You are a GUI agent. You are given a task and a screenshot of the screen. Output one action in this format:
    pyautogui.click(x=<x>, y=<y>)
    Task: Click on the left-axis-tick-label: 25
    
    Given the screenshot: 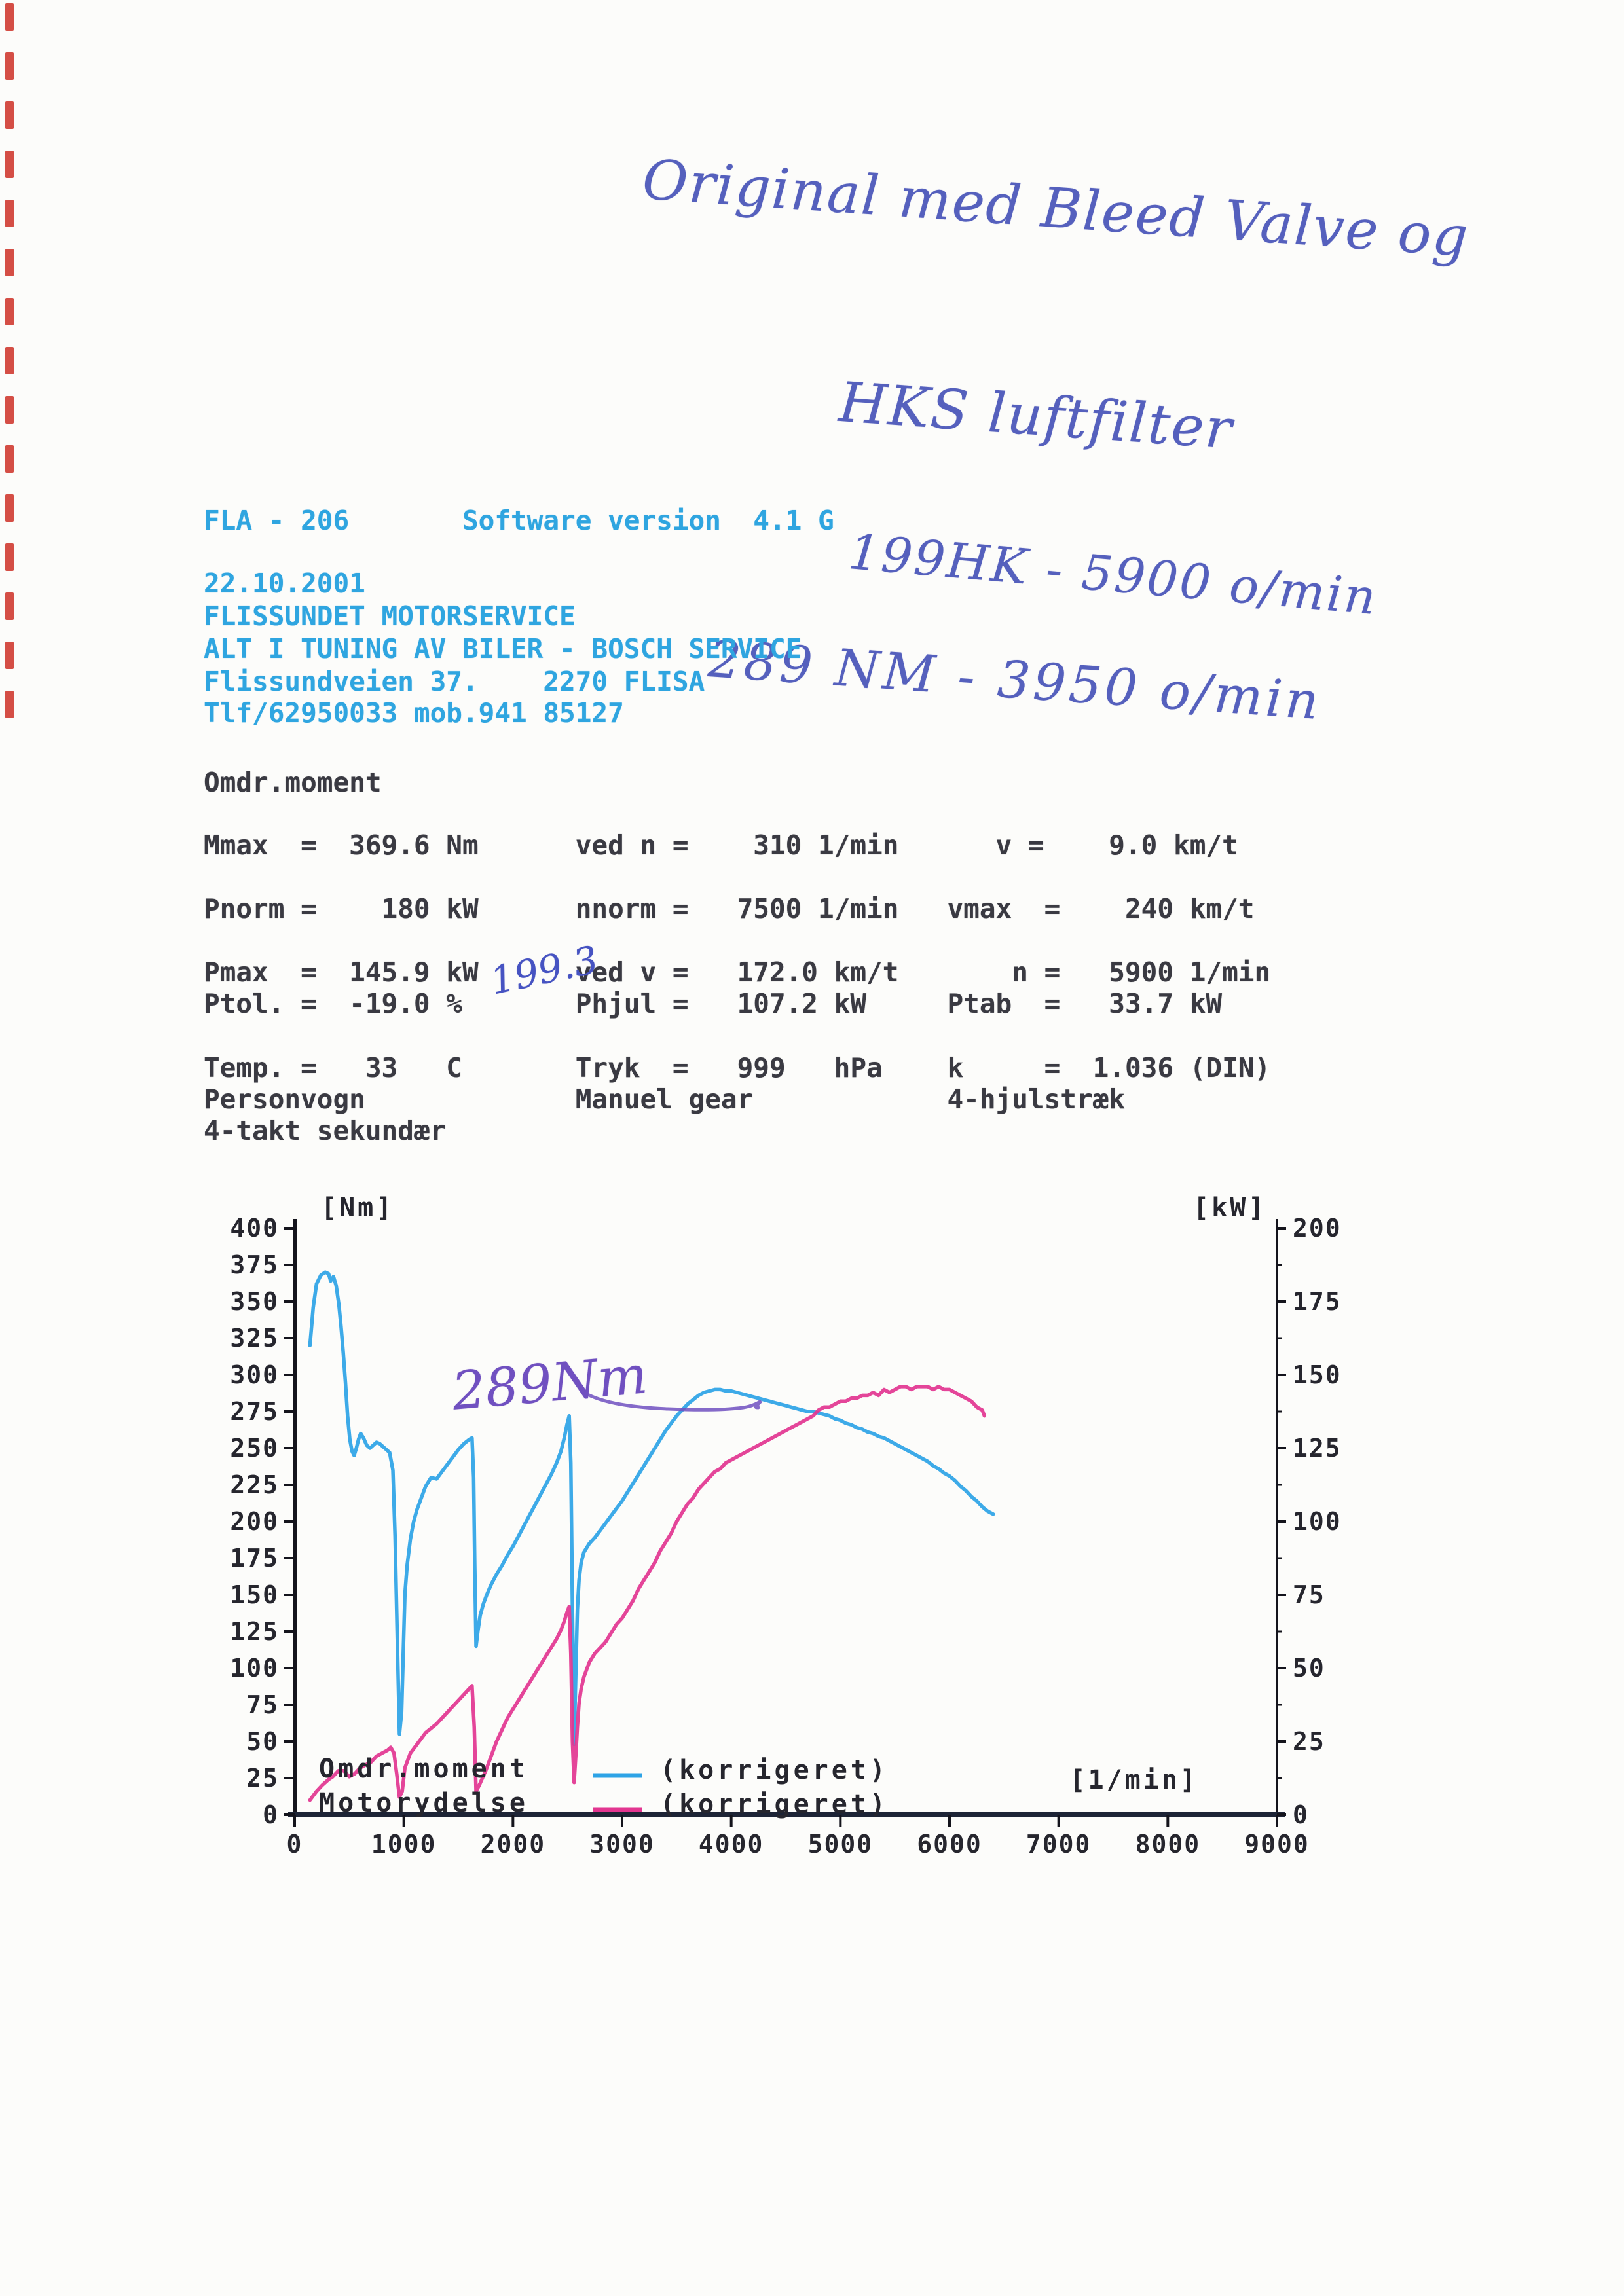 What is the action you would take?
    pyautogui.click(x=262, y=1778)
    